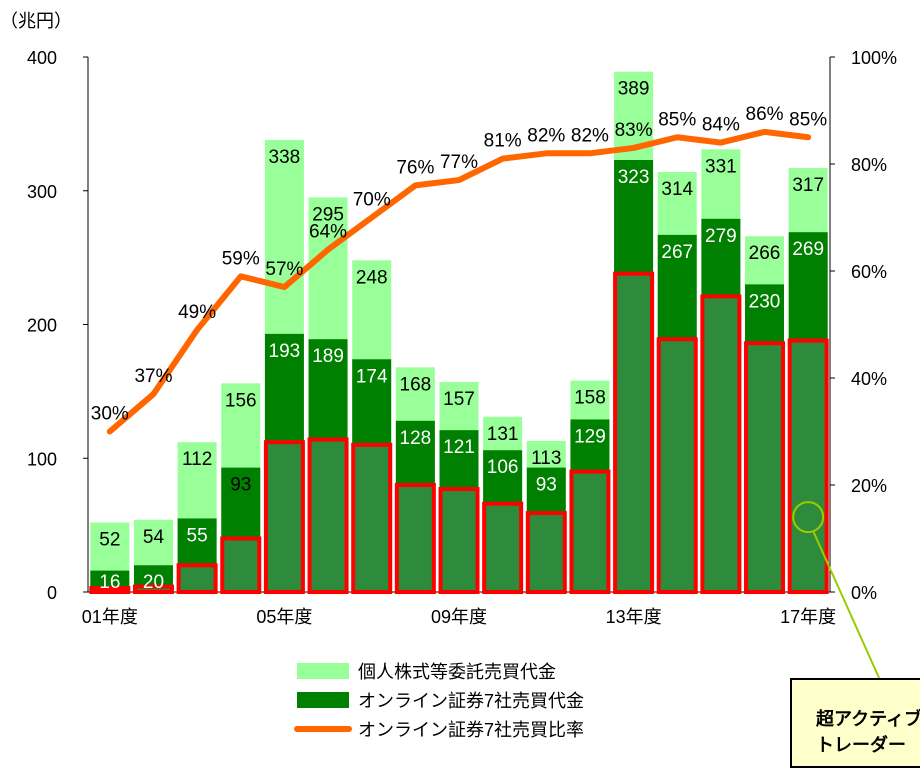 The width and height of the screenshot is (920, 768). What do you see at coordinates (284, 617) in the screenshot?
I see `x-tick-label: 05年度` at bounding box center [284, 617].